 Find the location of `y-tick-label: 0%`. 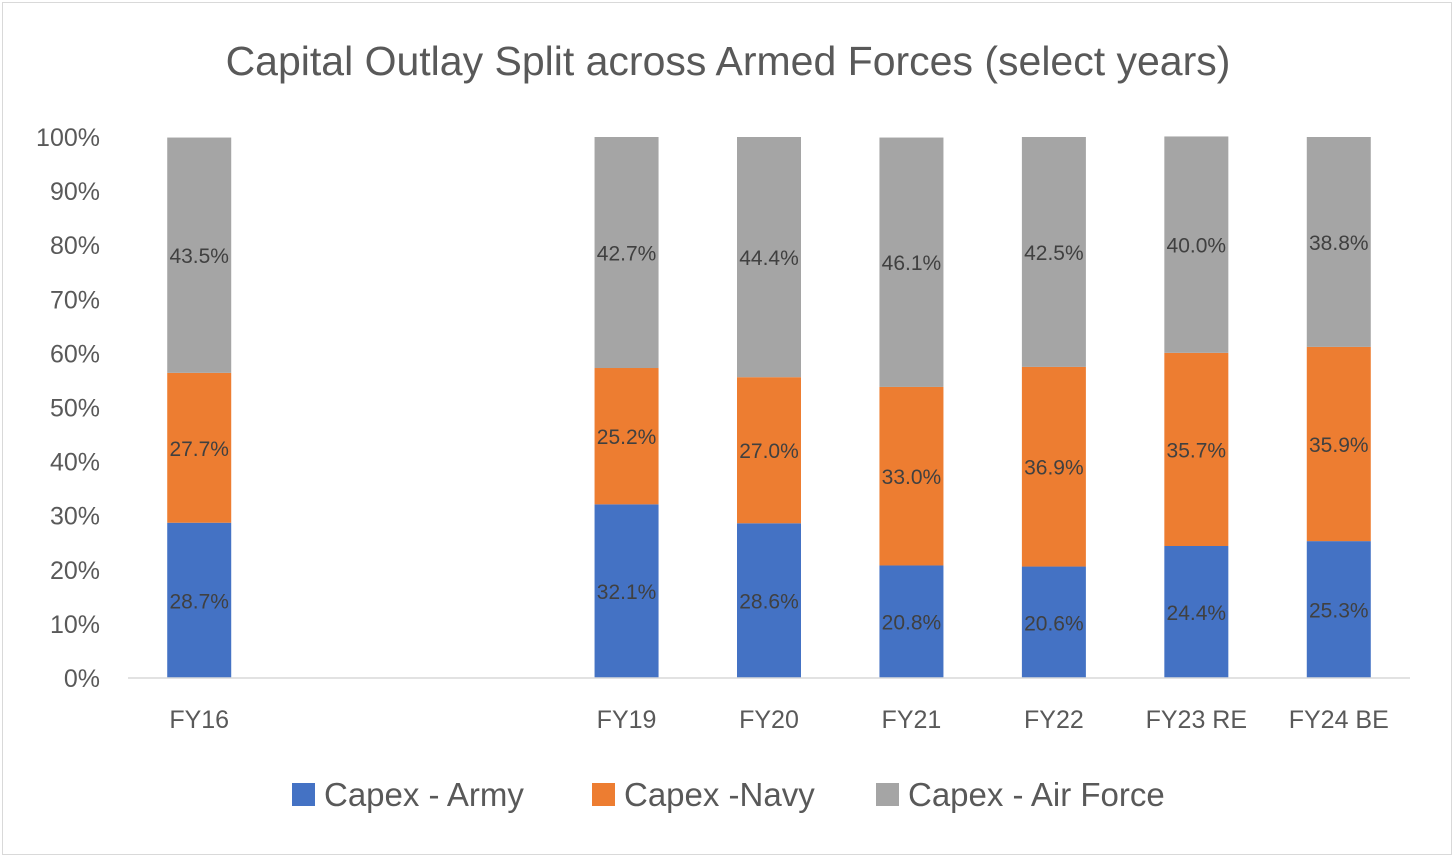

y-tick-label: 0% is located at coordinates (82, 679).